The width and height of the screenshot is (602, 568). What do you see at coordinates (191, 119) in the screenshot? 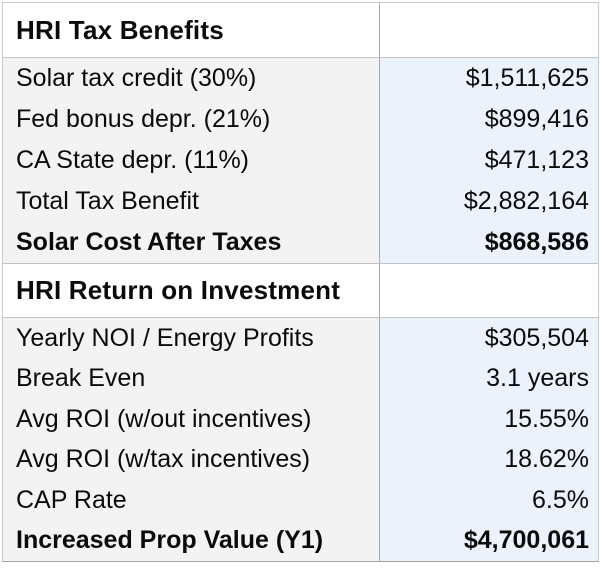
I see `row-label-cell: Fed bonus depr. (21%)` at bounding box center [191, 119].